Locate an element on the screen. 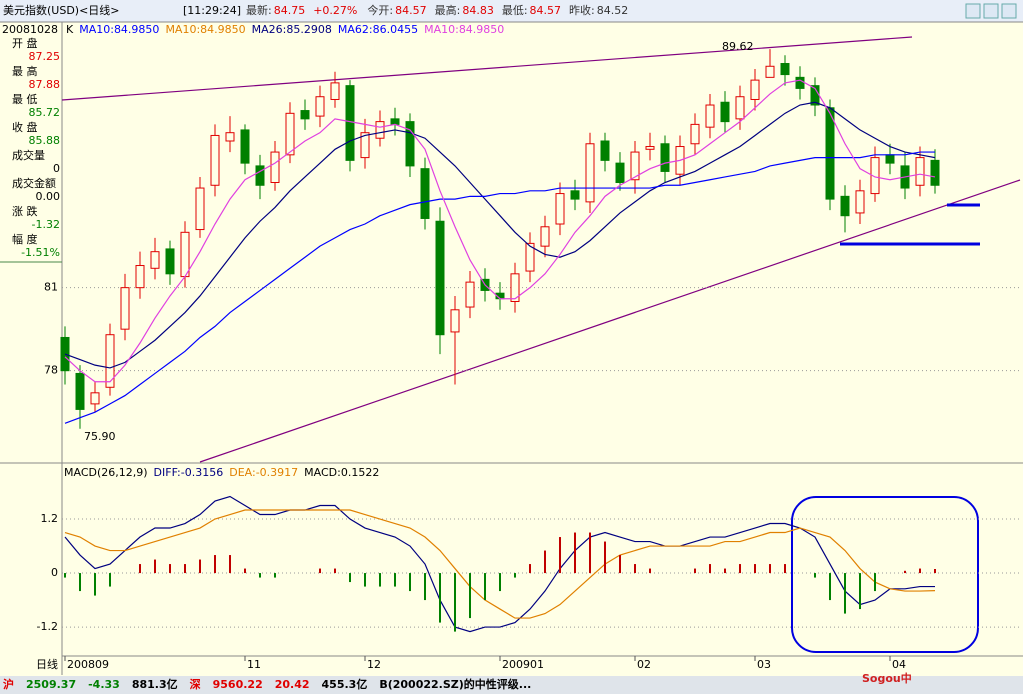 The width and height of the screenshot is (1023, 694). indicator-title: MACD(26,12,9) is located at coordinates (106, 472).